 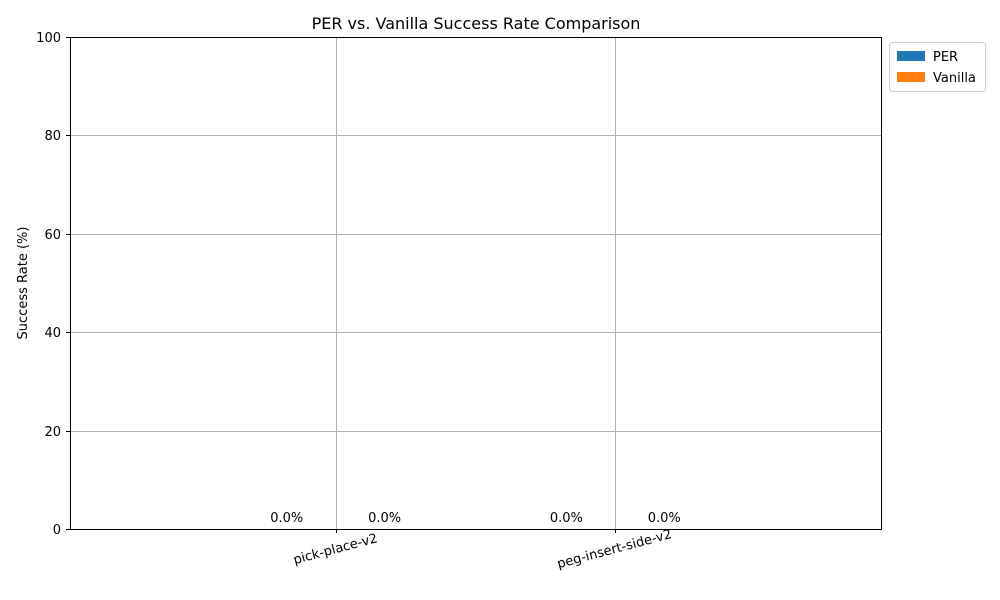 What do you see at coordinates (52, 333) in the screenshot?
I see `y-tick-label: 40` at bounding box center [52, 333].